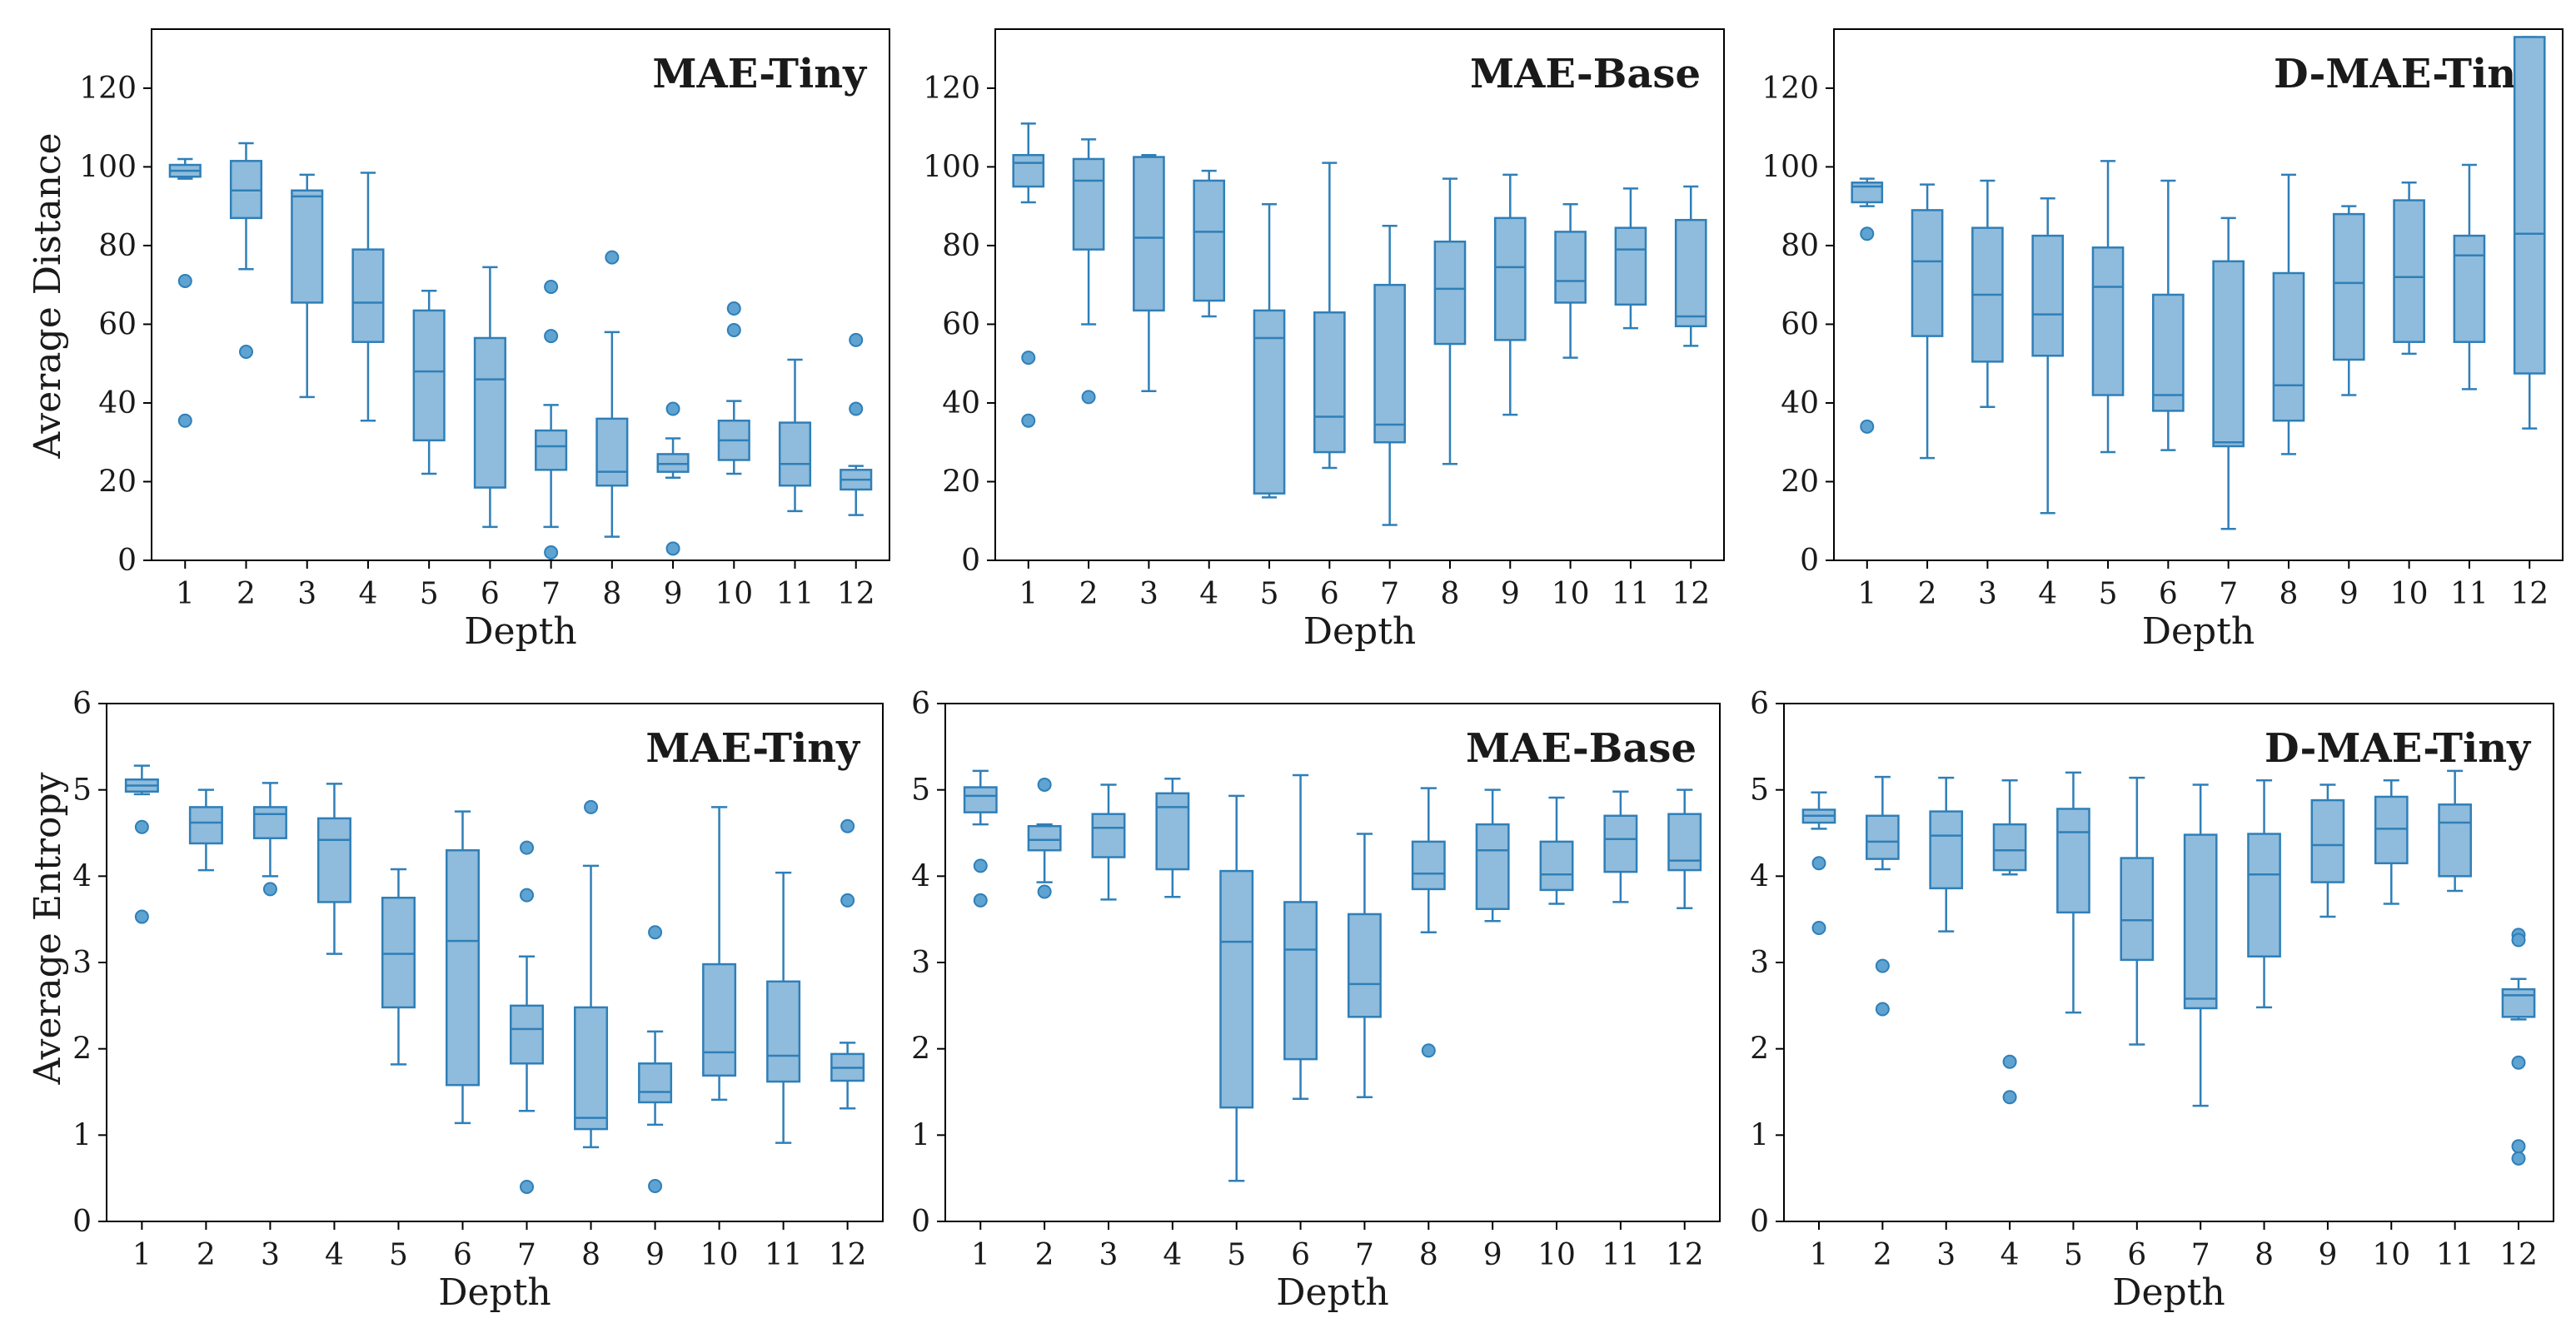  I want to click on ylabel-bottom: Average Entropy, so click(48, 928).